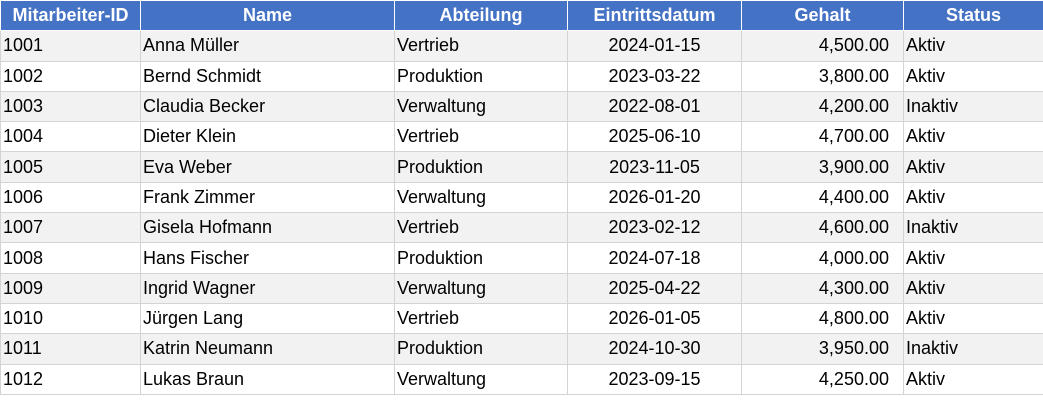  Describe the element at coordinates (267, 106) in the screenshot. I see `table-cell: Claudia Becker` at that location.